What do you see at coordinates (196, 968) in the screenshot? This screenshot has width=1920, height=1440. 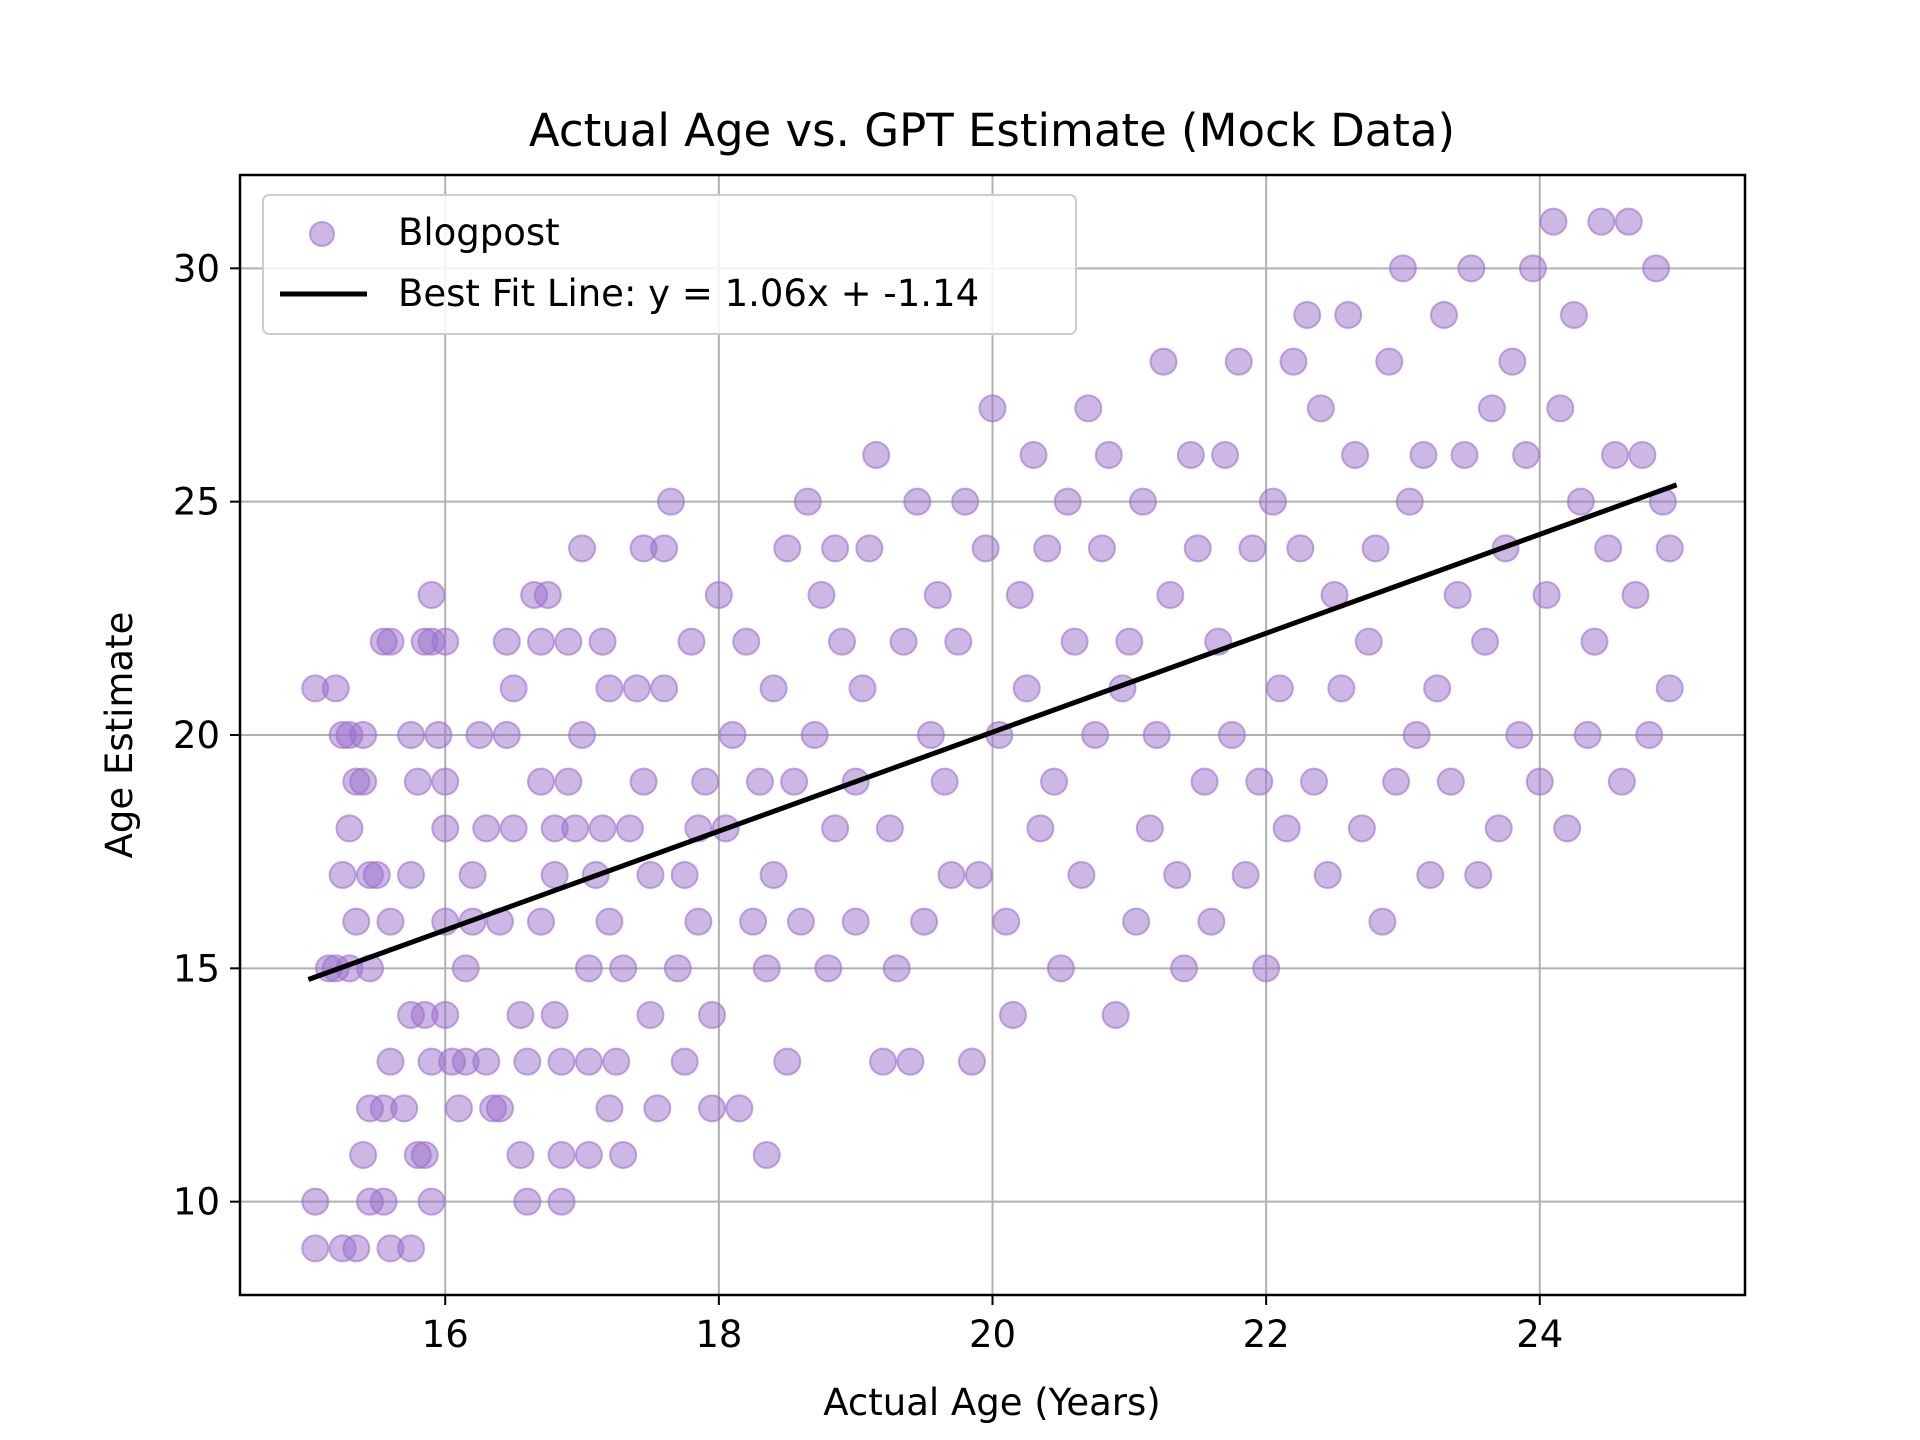 I see `y-tick-label: 15` at bounding box center [196, 968].